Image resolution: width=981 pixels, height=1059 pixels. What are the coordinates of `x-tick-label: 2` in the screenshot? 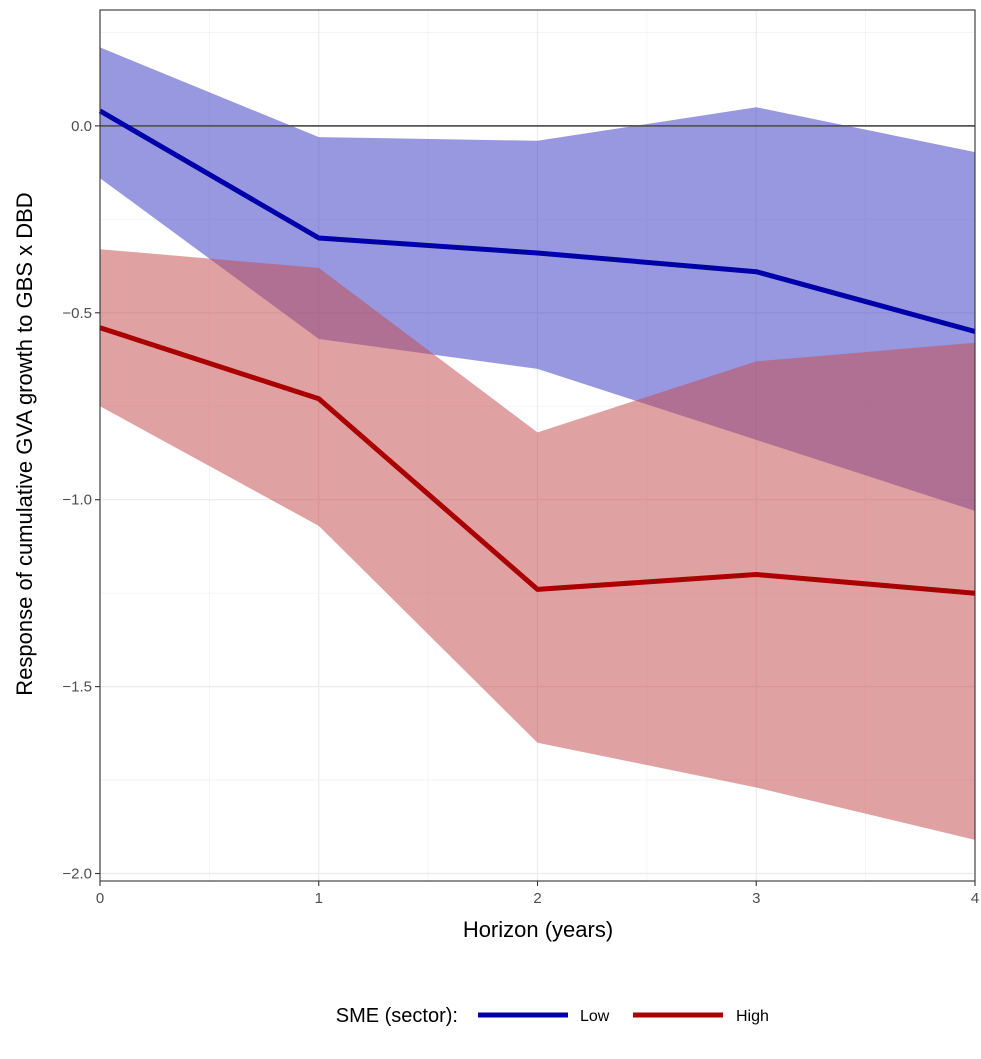 It's located at (537, 898).